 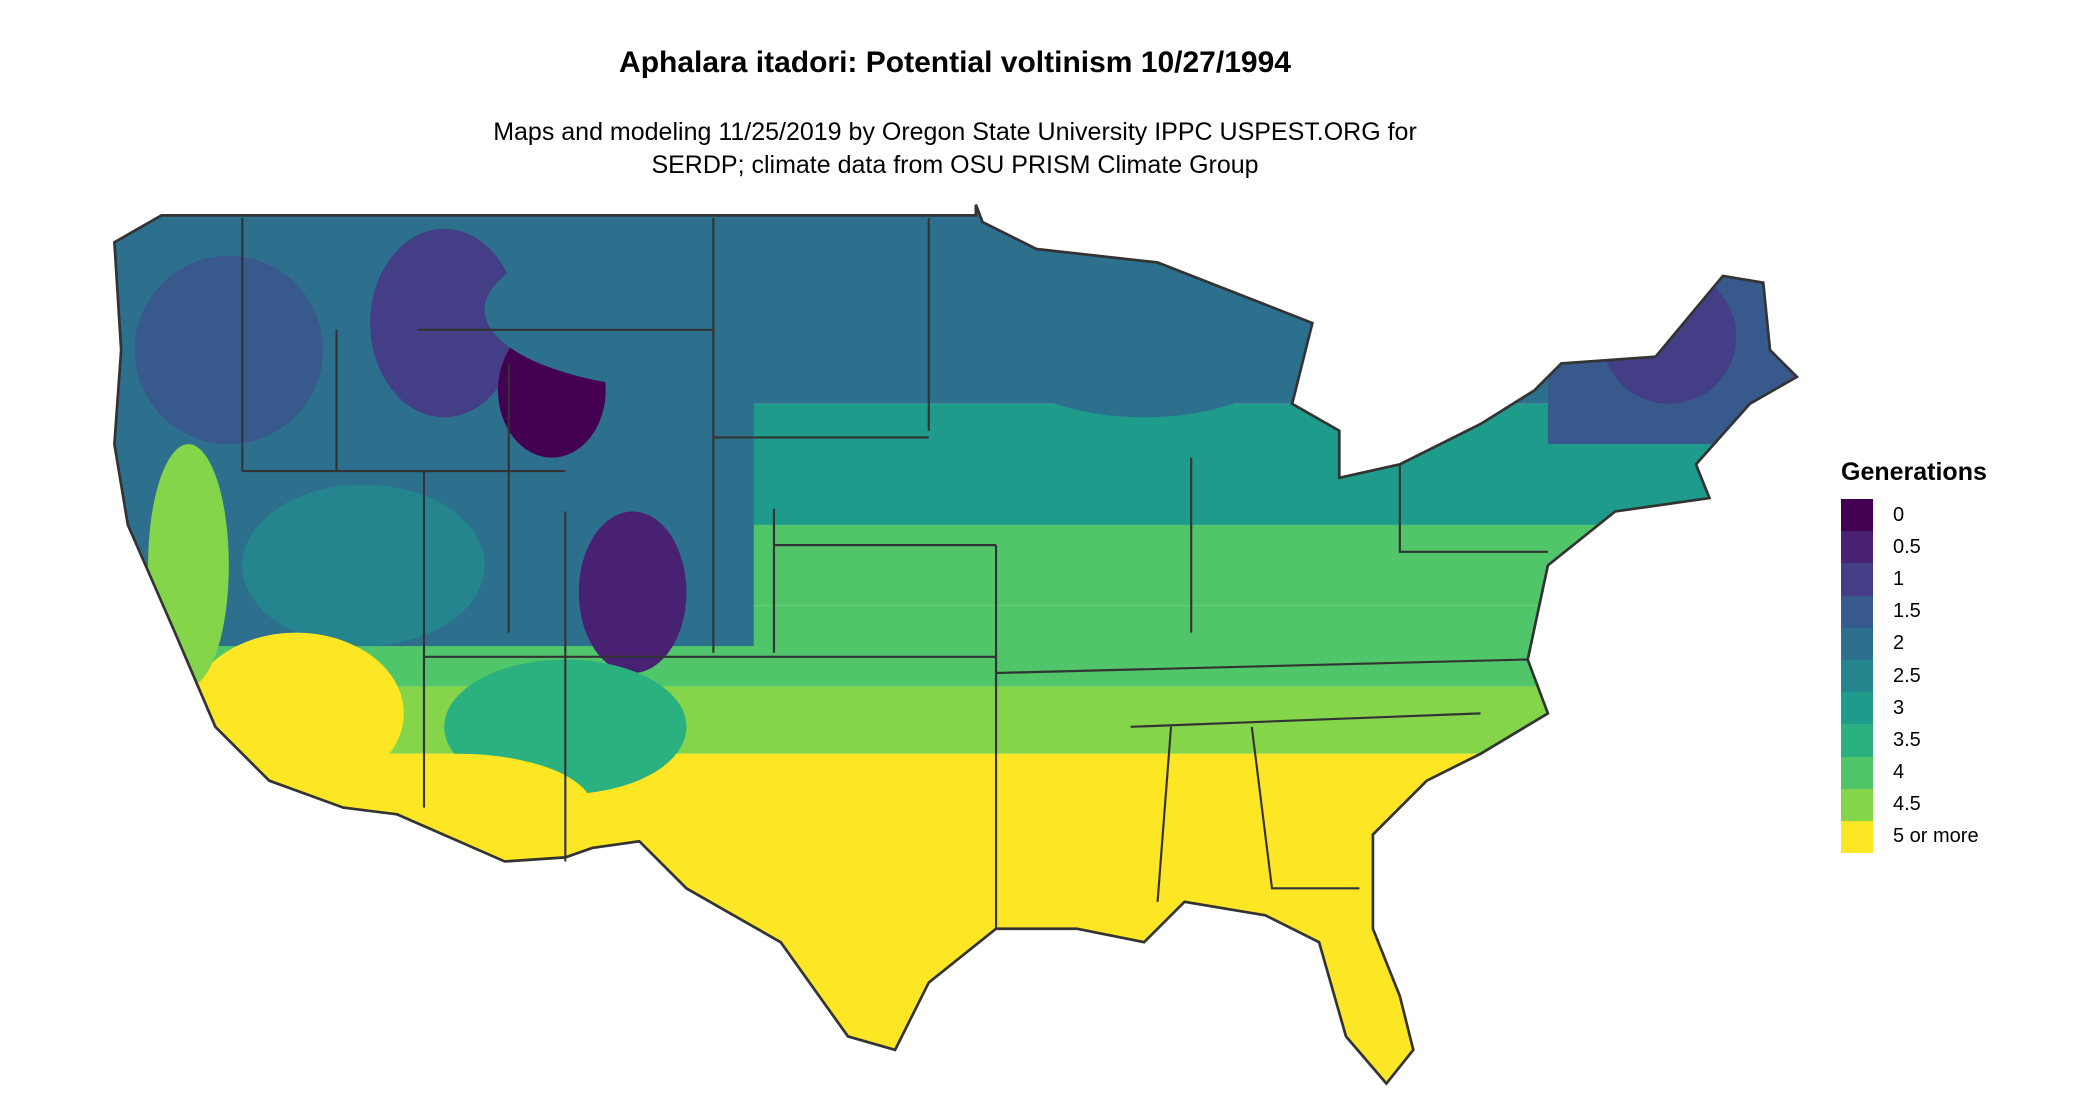 What do you see at coordinates (1899, 707) in the screenshot?
I see `legend-label: 3` at bounding box center [1899, 707].